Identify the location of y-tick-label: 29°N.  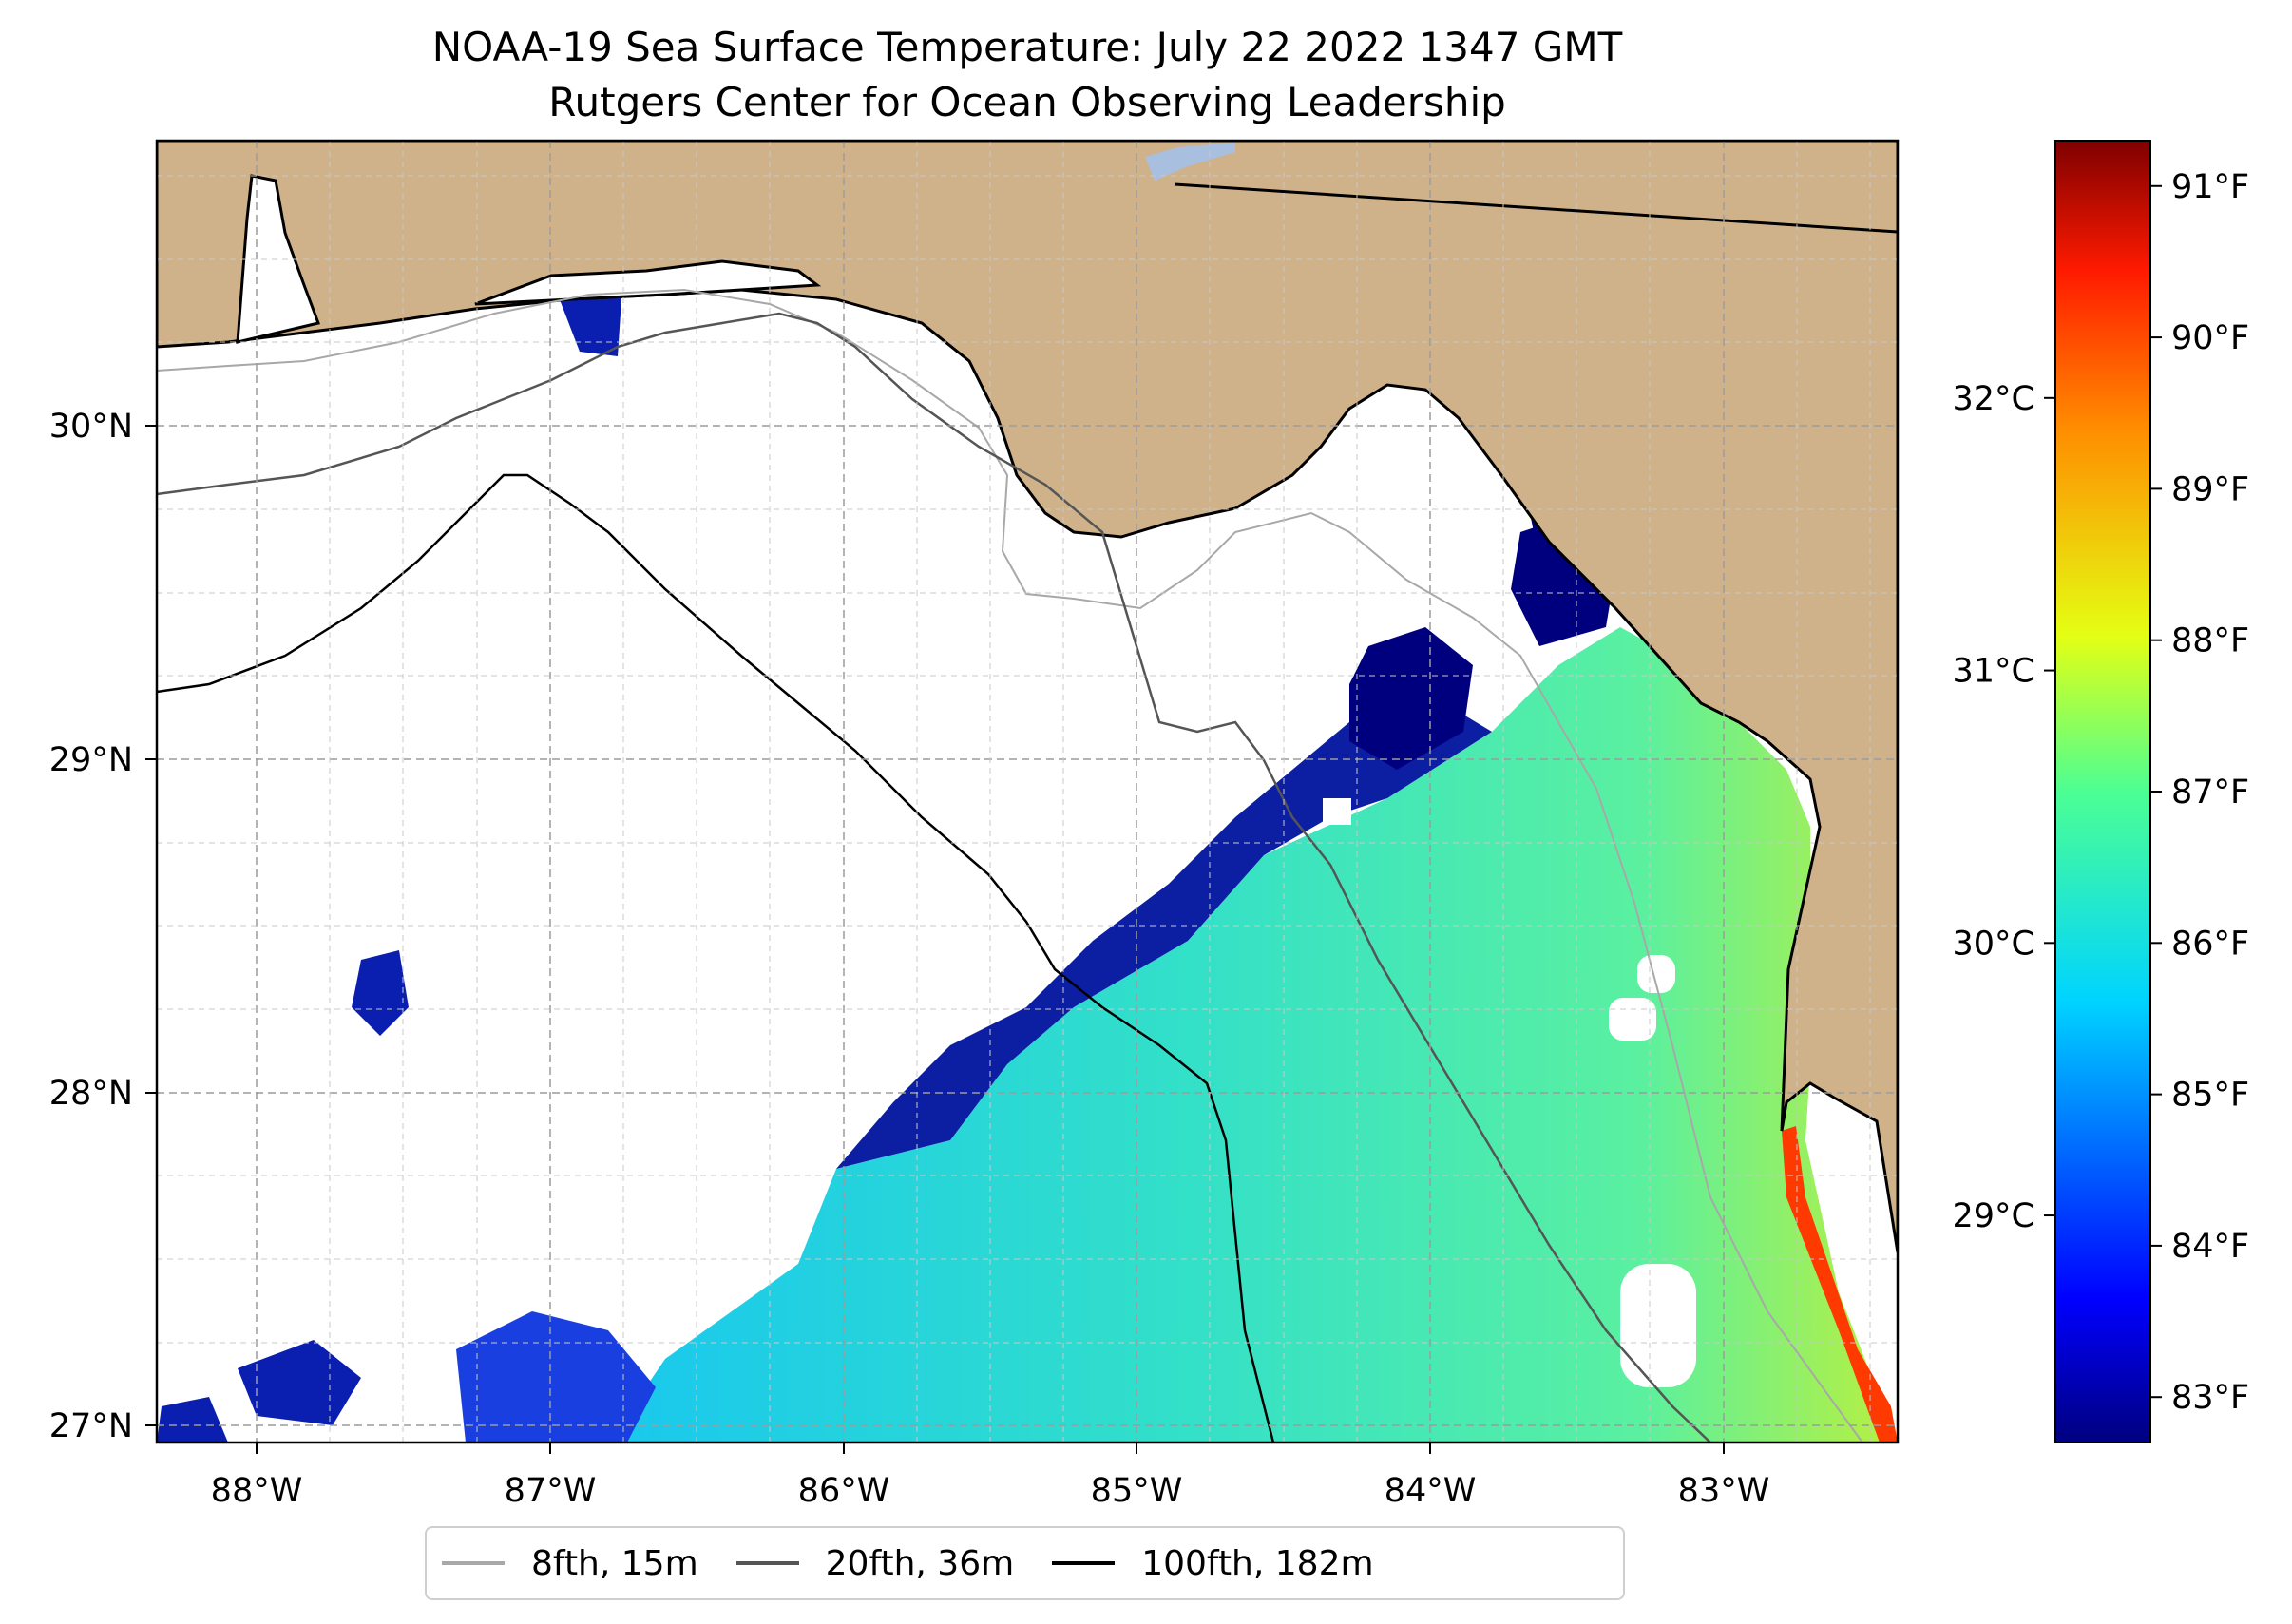
(91, 760).